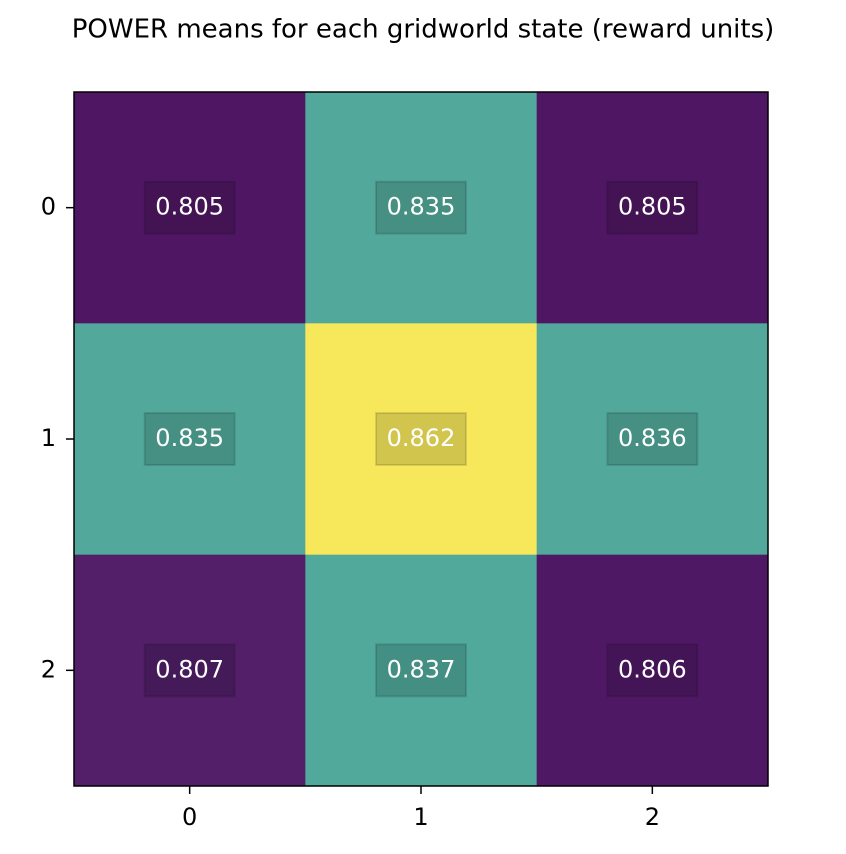 The height and width of the screenshot is (854, 846). I want to click on value-label: 0.862, so click(421, 438).